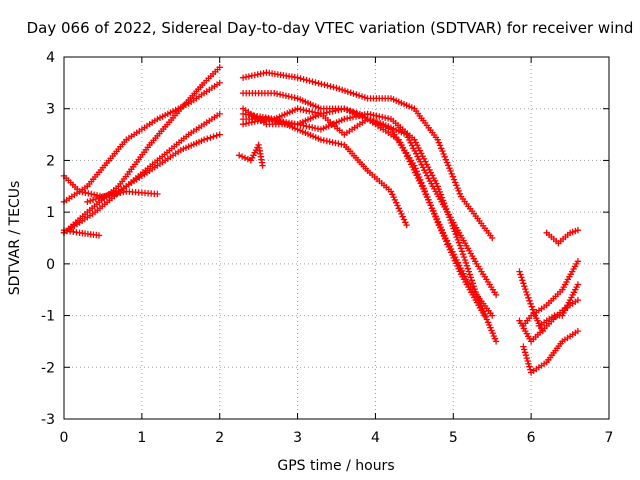  I want to click on y-tick-label: 0, so click(50, 265).